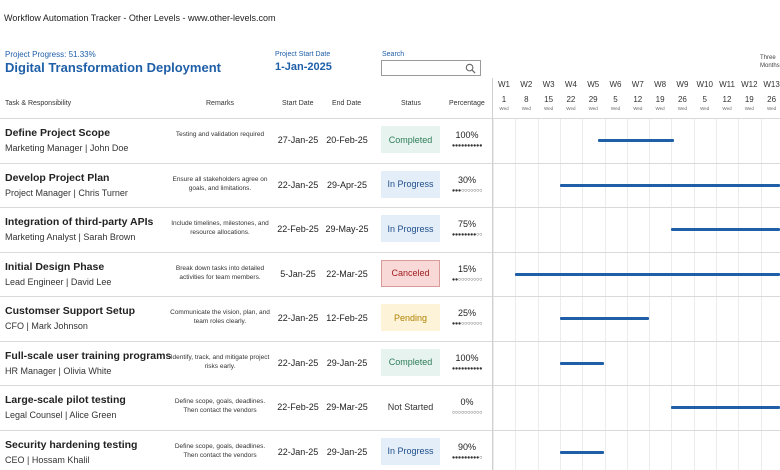  What do you see at coordinates (71, 444) in the screenshot?
I see `task-name: Security hardening testing` at bounding box center [71, 444].